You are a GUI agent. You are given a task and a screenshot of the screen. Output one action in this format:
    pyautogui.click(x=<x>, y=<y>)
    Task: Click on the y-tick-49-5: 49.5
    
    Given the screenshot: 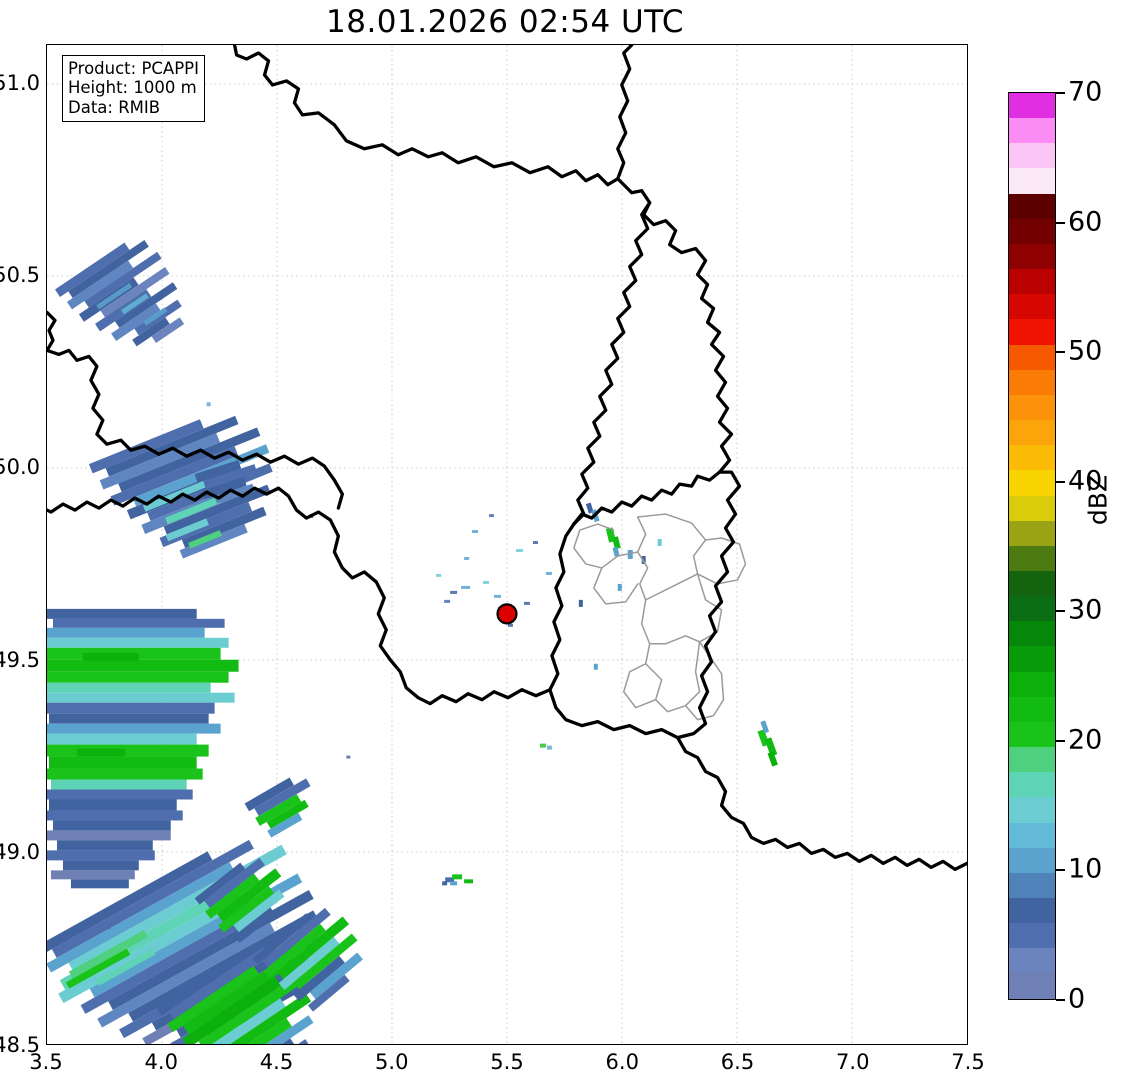 What is the action you would take?
    pyautogui.click(x=20, y=660)
    